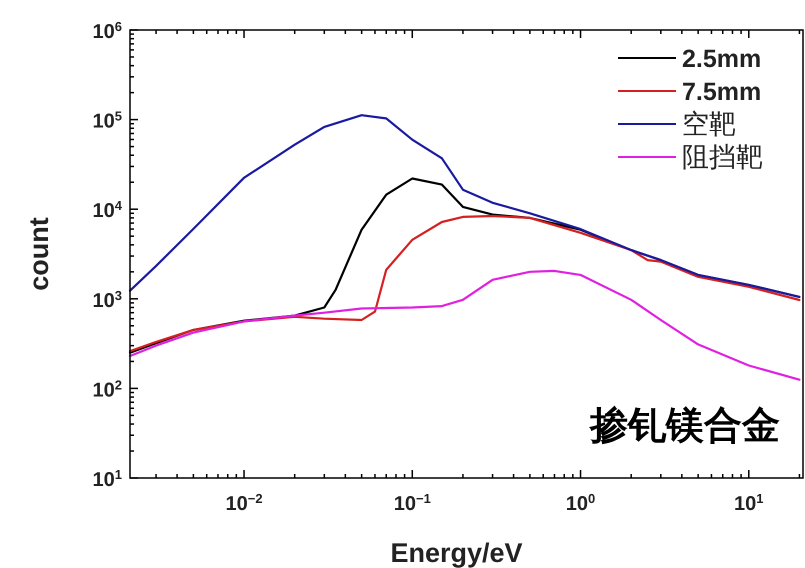 The width and height of the screenshot is (805, 568). Describe the element at coordinates (749, 502) in the screenshot. I see `x-tick-label: 10$^{1}$` at that location.